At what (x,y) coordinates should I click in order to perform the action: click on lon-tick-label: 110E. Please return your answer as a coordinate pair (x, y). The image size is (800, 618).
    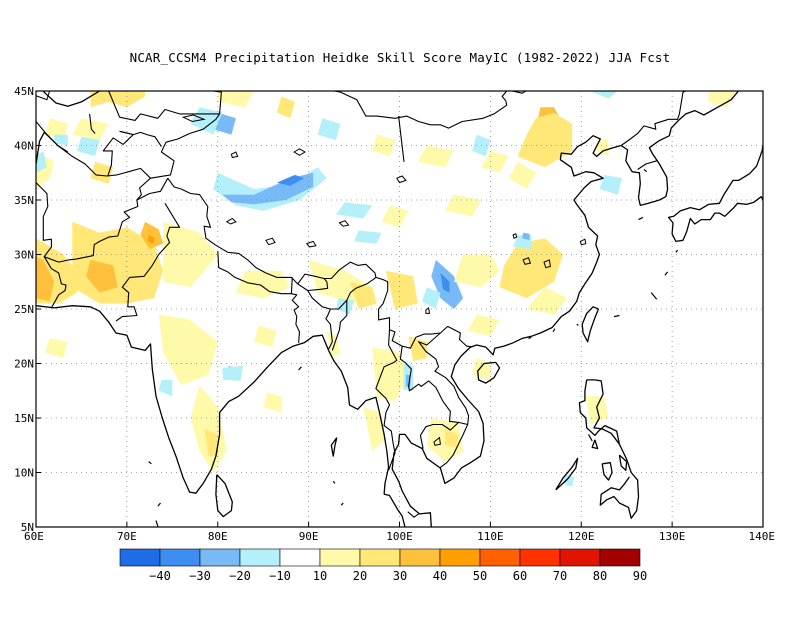
    Looking at the image, I should click on (490, 536).